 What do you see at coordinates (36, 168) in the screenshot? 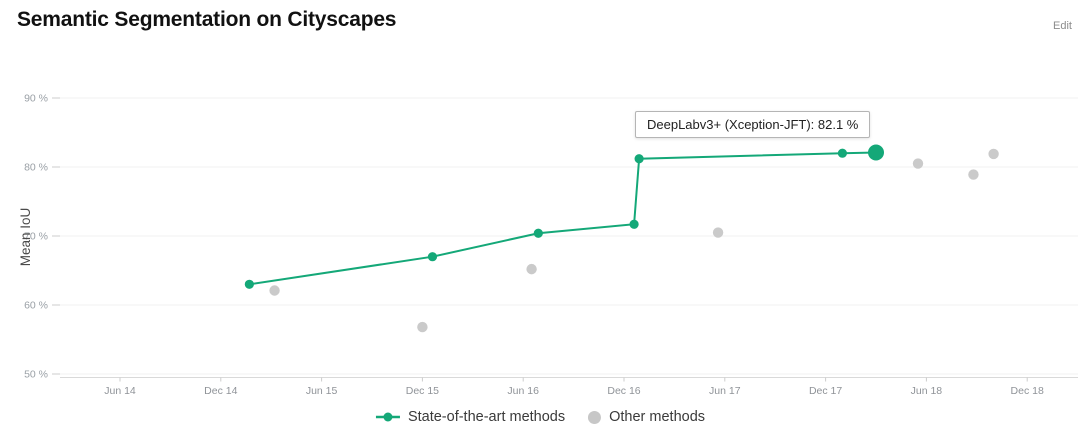
I see `y-tick-label: 80 %` at bounding box center [36, 168].